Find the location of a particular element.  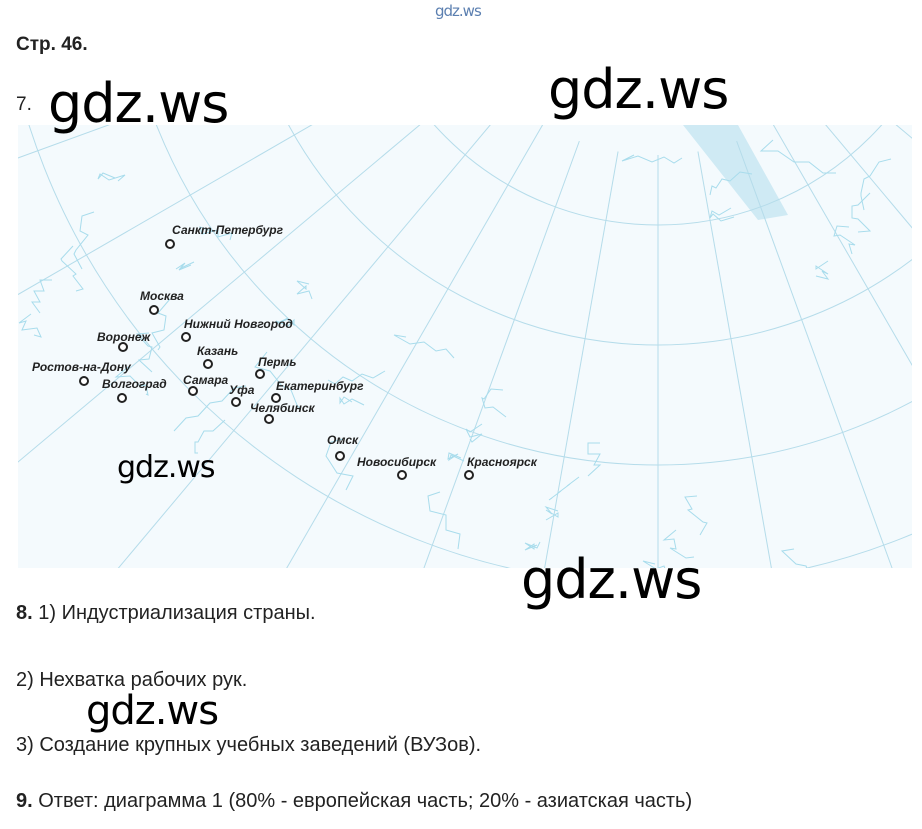

city-label: Уфа is located at coordinates (242, 390).